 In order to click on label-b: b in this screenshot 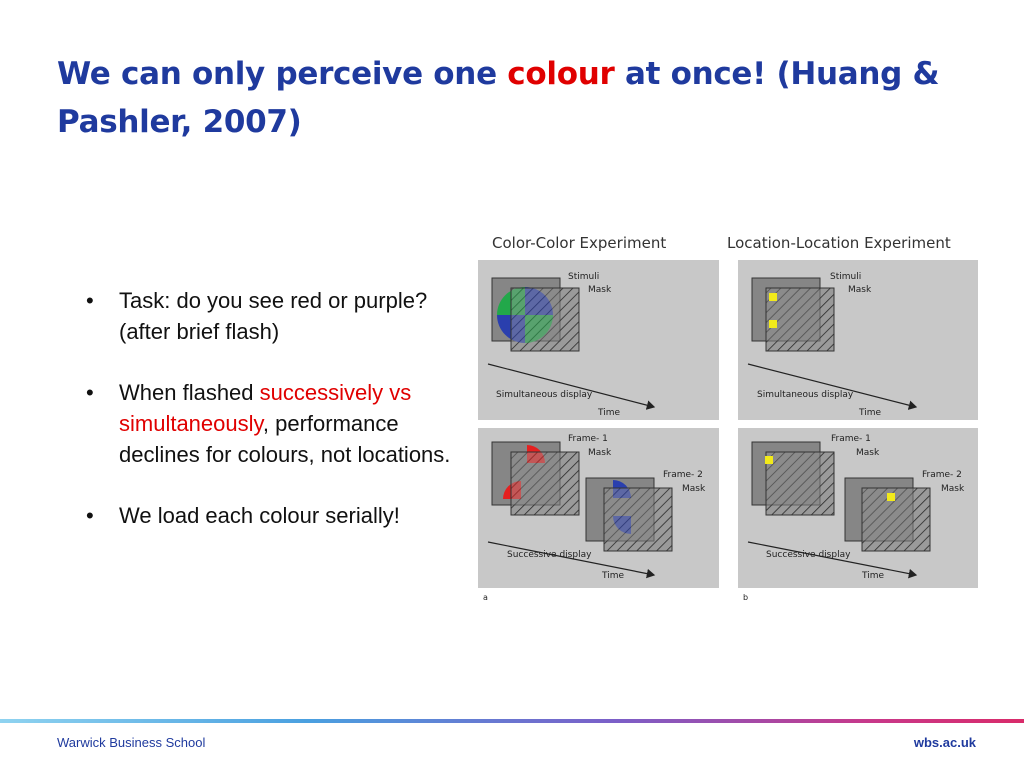, I will do `click(745, 597)`.